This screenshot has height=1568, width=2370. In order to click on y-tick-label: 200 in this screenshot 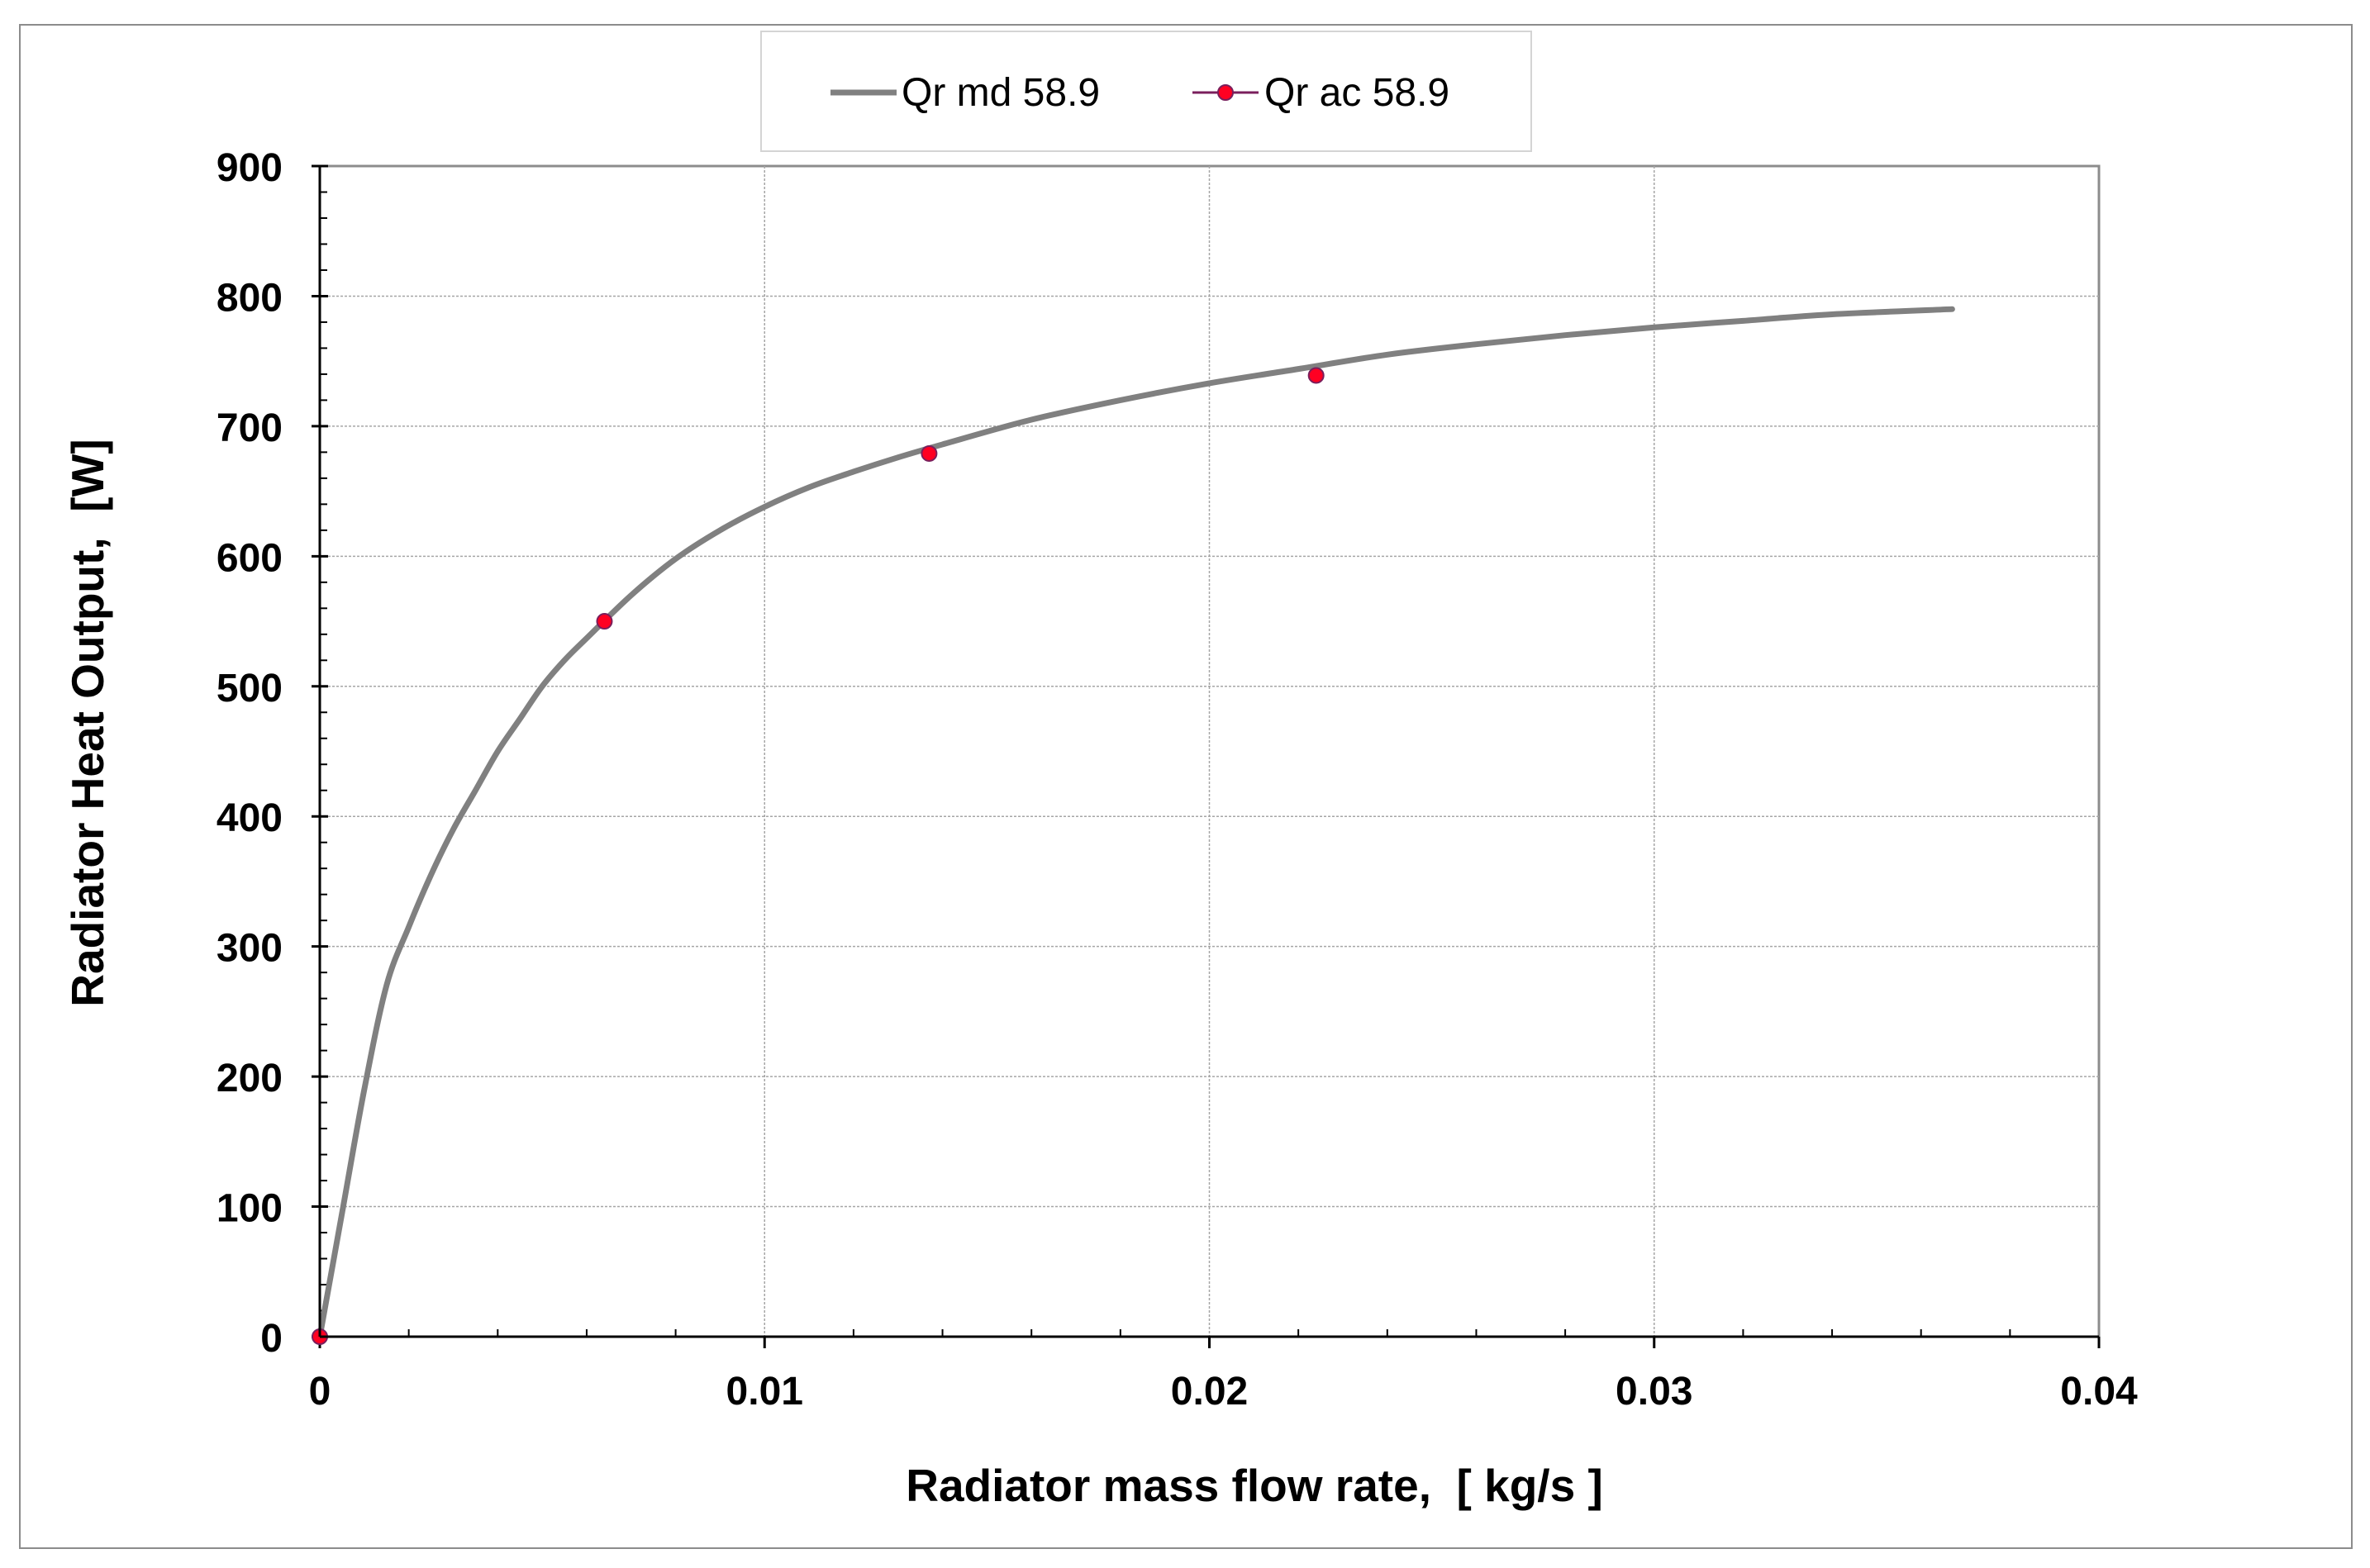, I will do `click(250, 1079)`.